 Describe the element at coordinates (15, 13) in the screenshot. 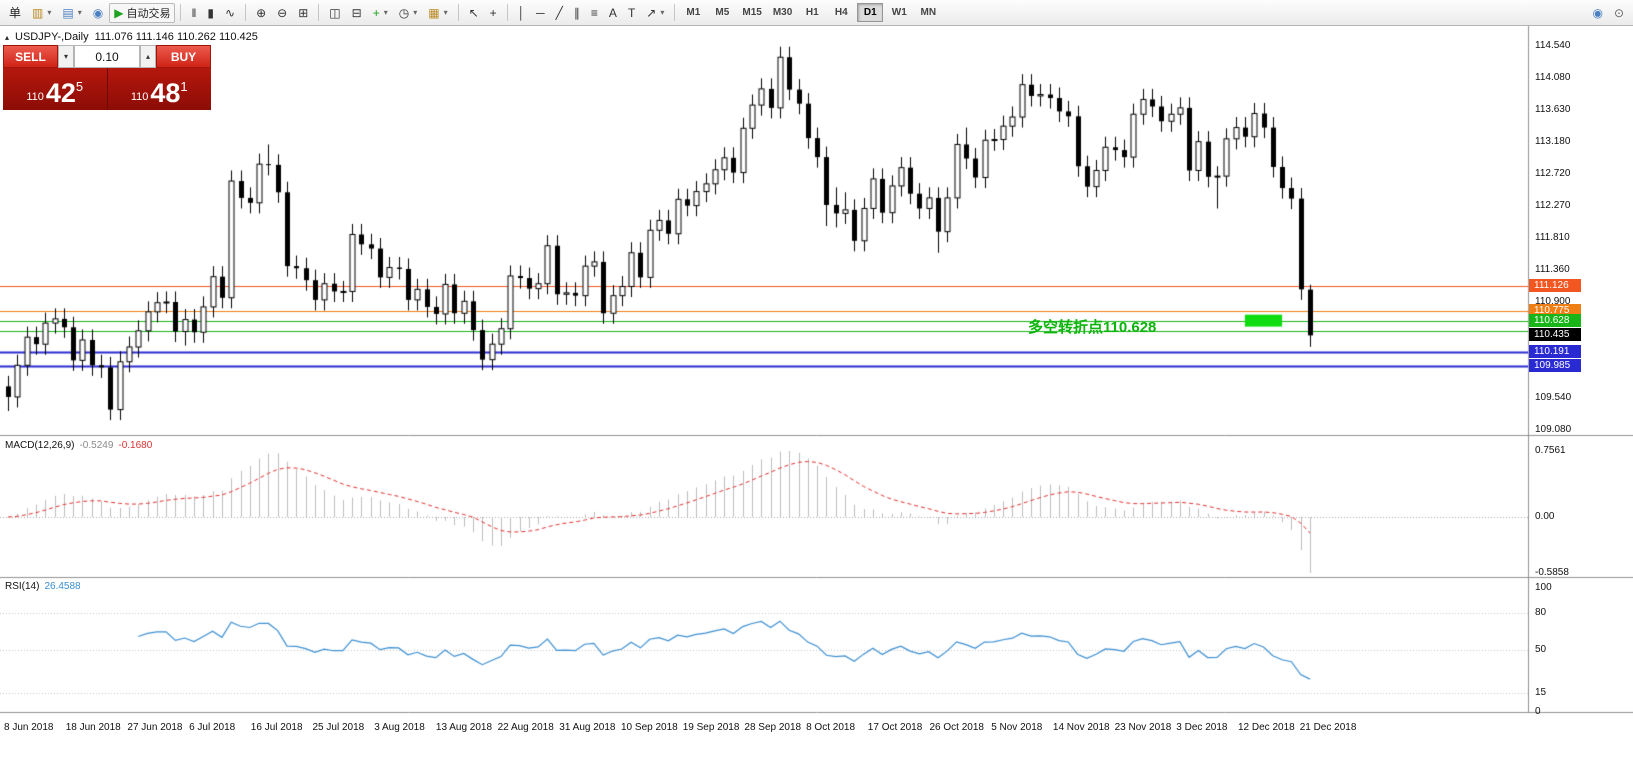

I see `new-order-button: 单` at that location.